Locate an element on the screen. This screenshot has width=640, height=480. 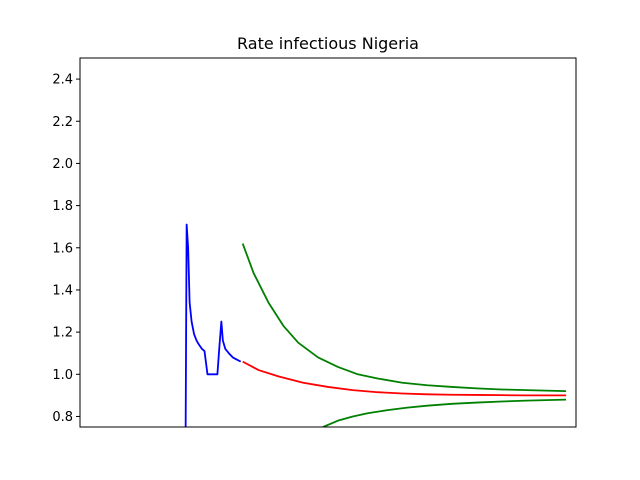
y-tick-label: 2.2 is located at coordinates (62, 122).